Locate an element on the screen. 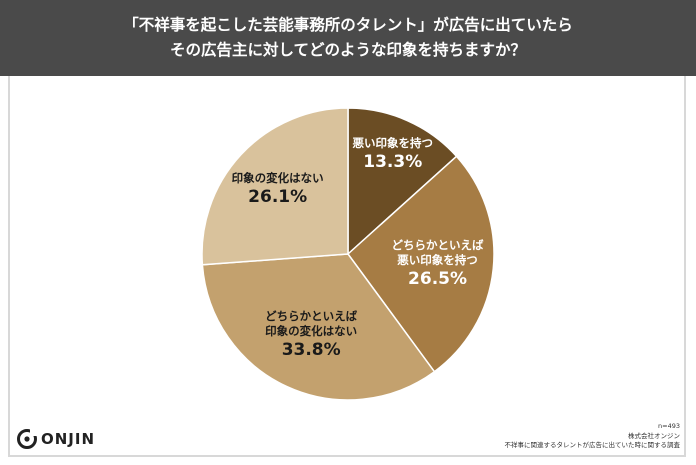 The height and width of the screenshot is (465, 696). slice-2-value: 26.5% is located at coordinates (437, 279).